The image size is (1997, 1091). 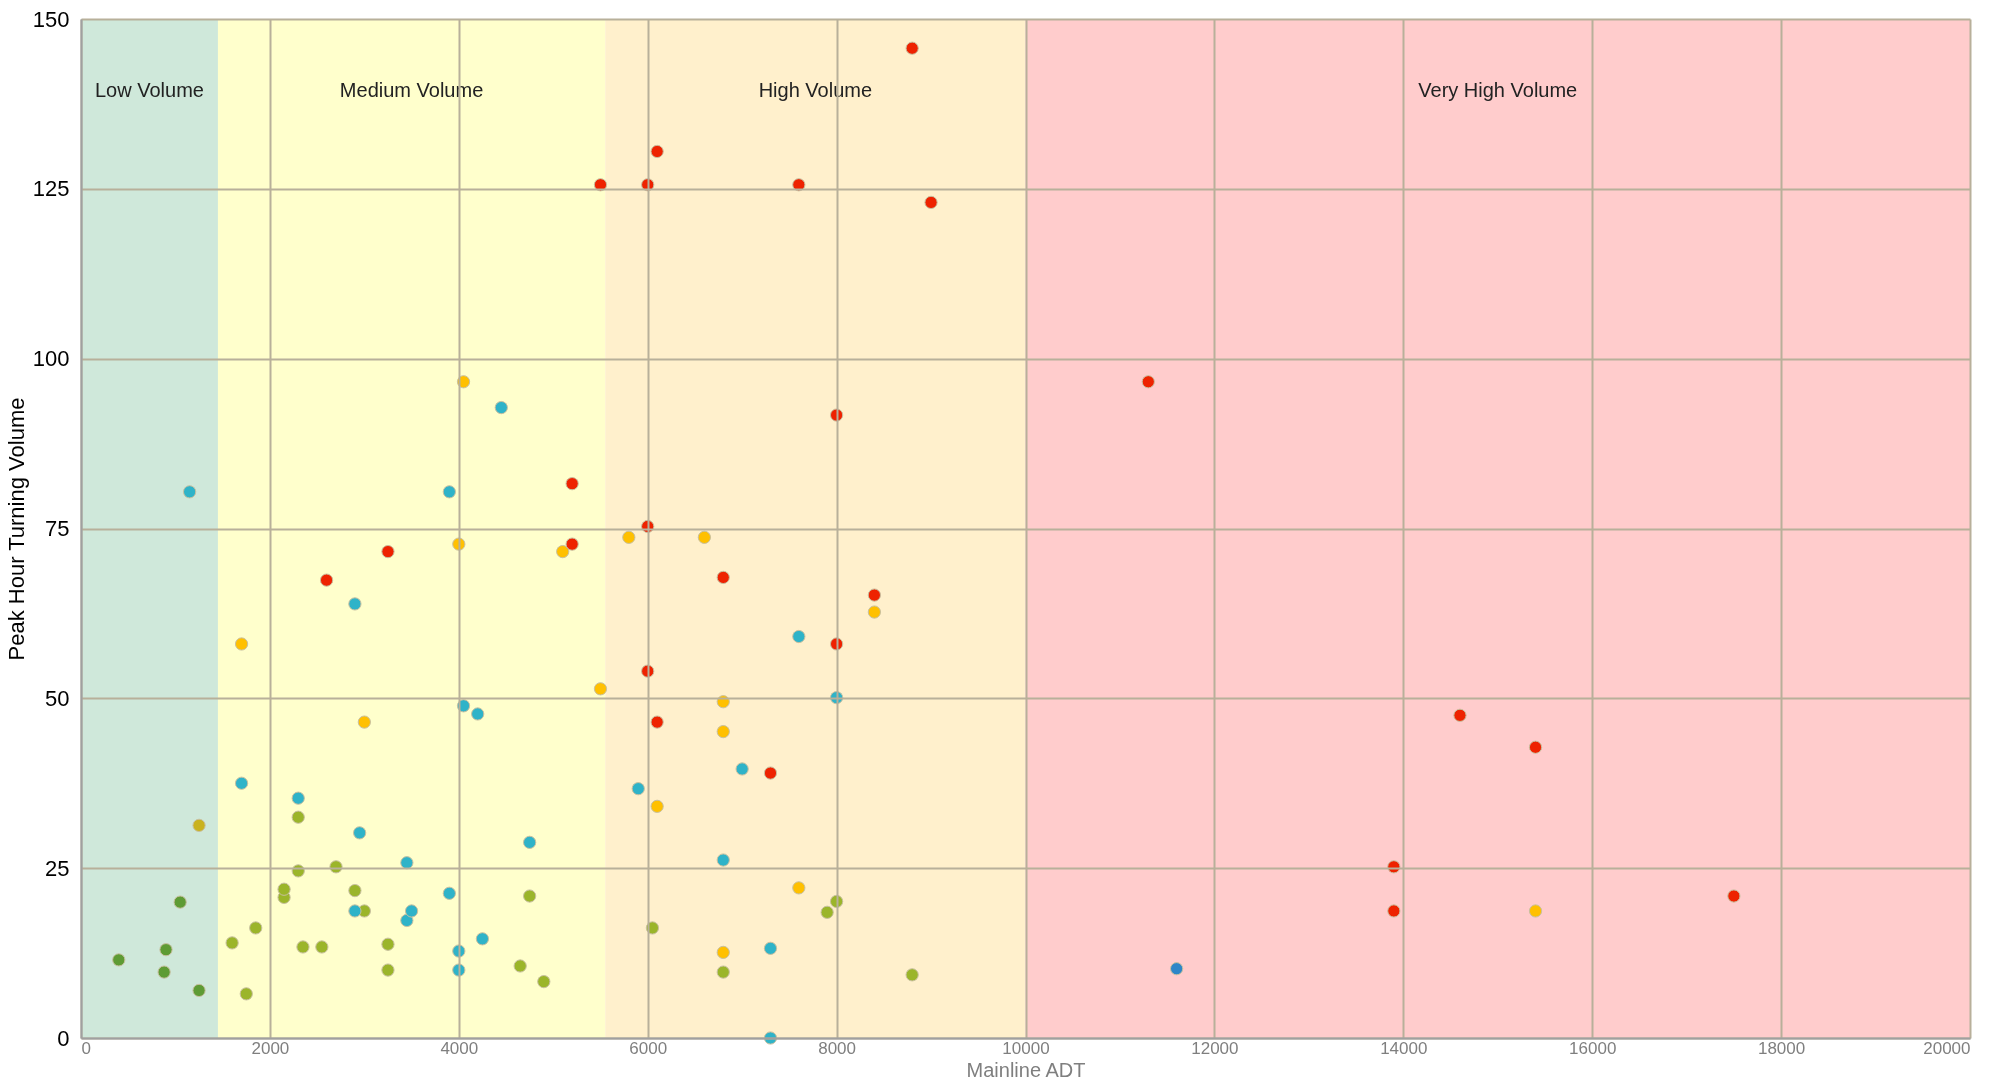 What do you see at coordinates (57, 528) in the screenshot?
I see `y-tick-label: 75` at bounding box center [57, 528].